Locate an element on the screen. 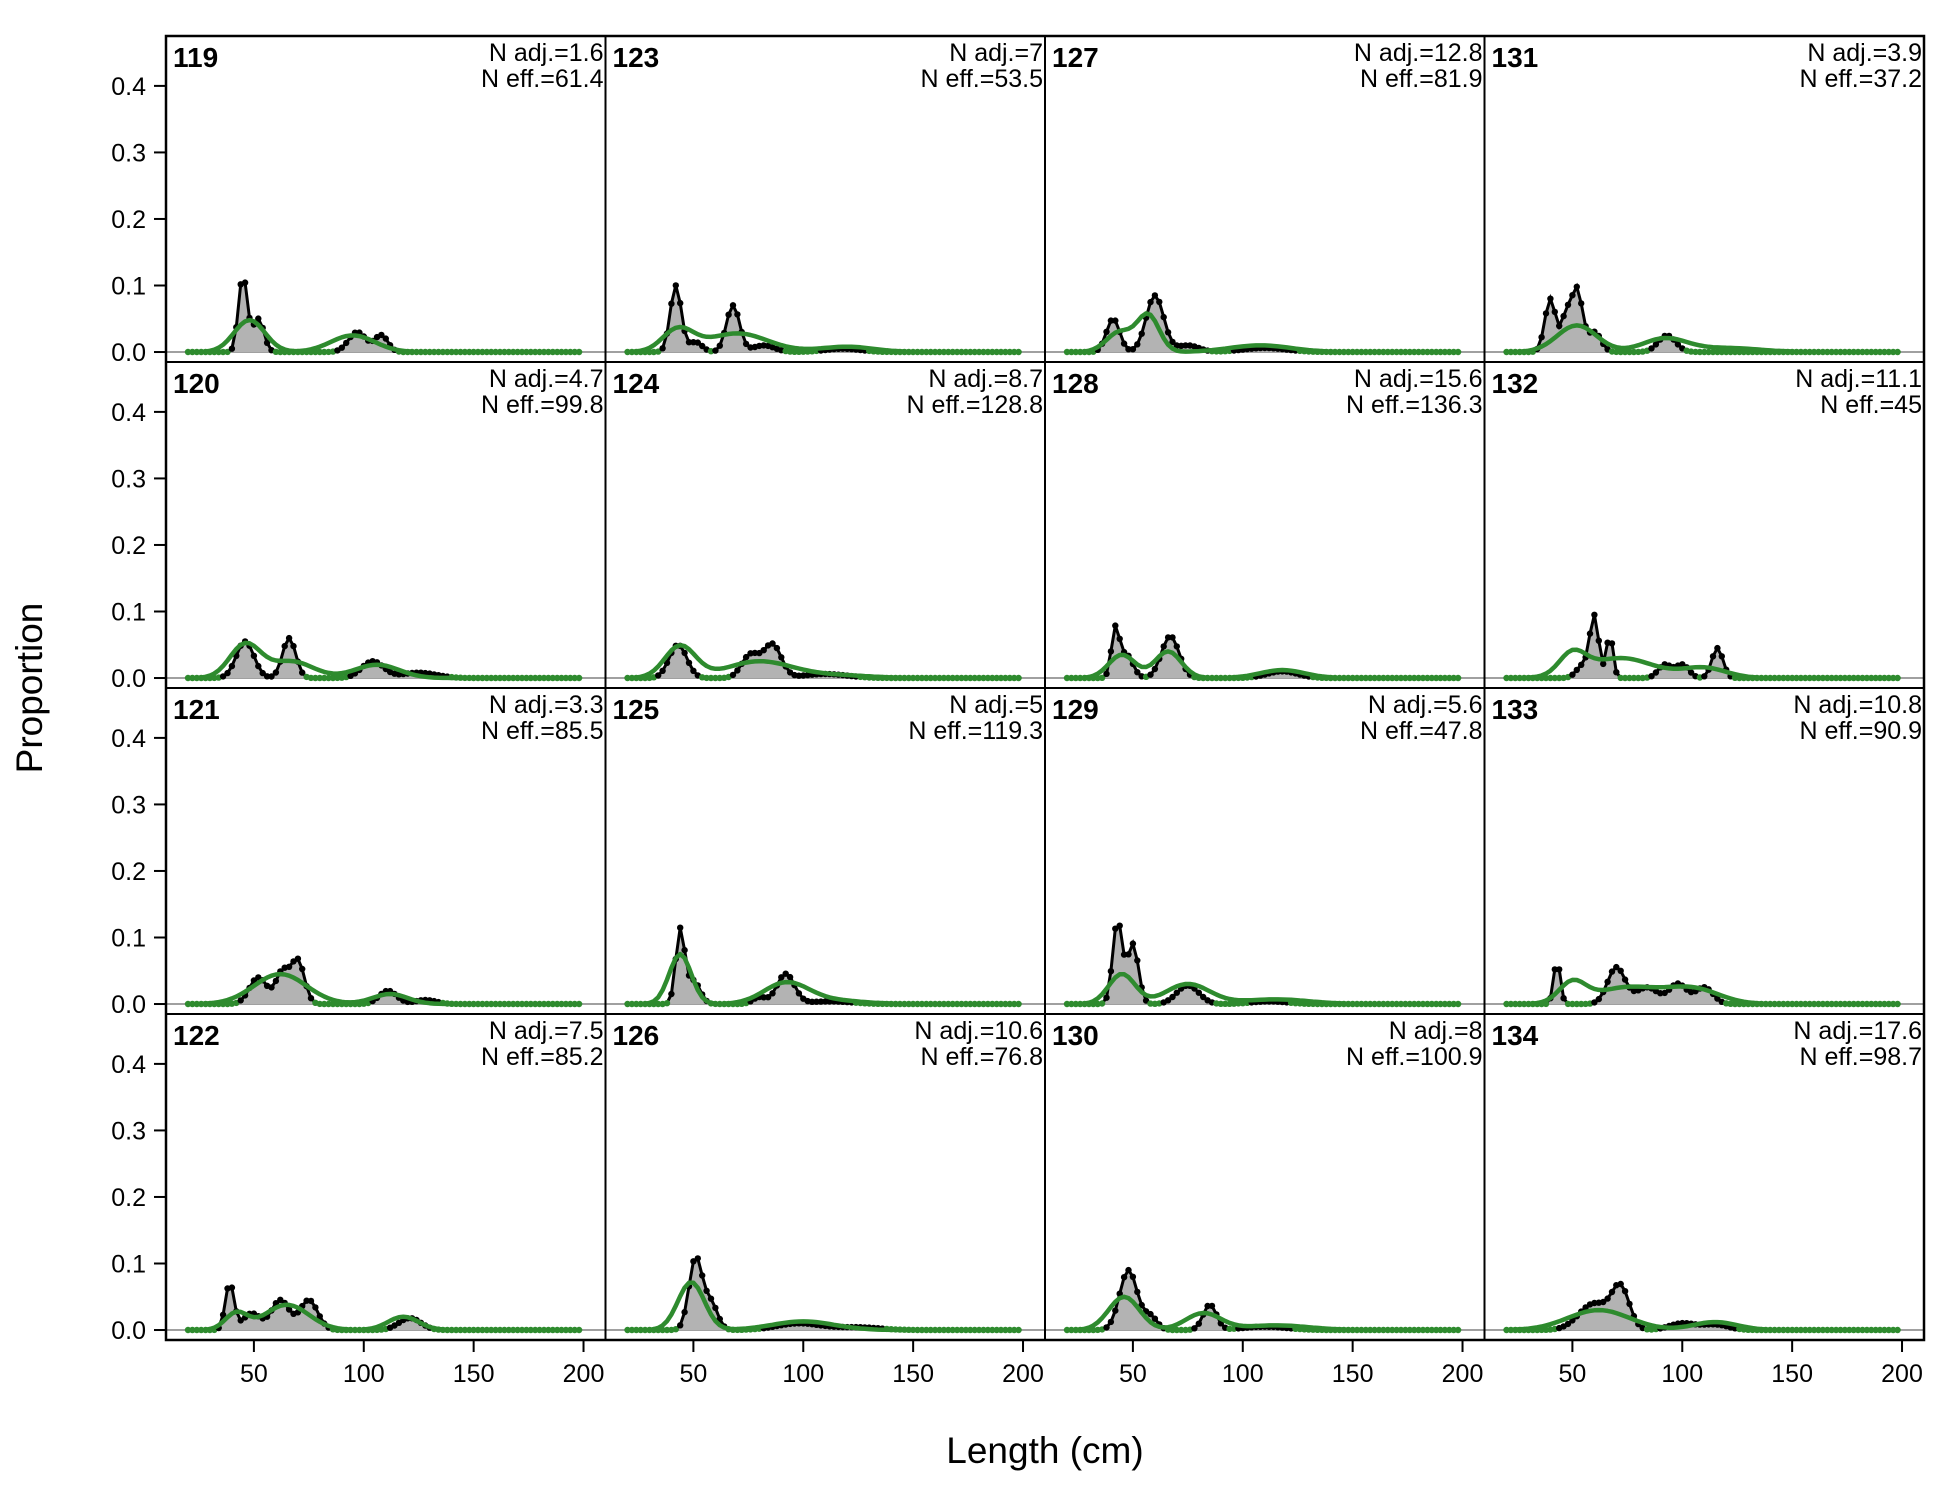  x-tick-label: 150 is located at coordinates (913, 1374).